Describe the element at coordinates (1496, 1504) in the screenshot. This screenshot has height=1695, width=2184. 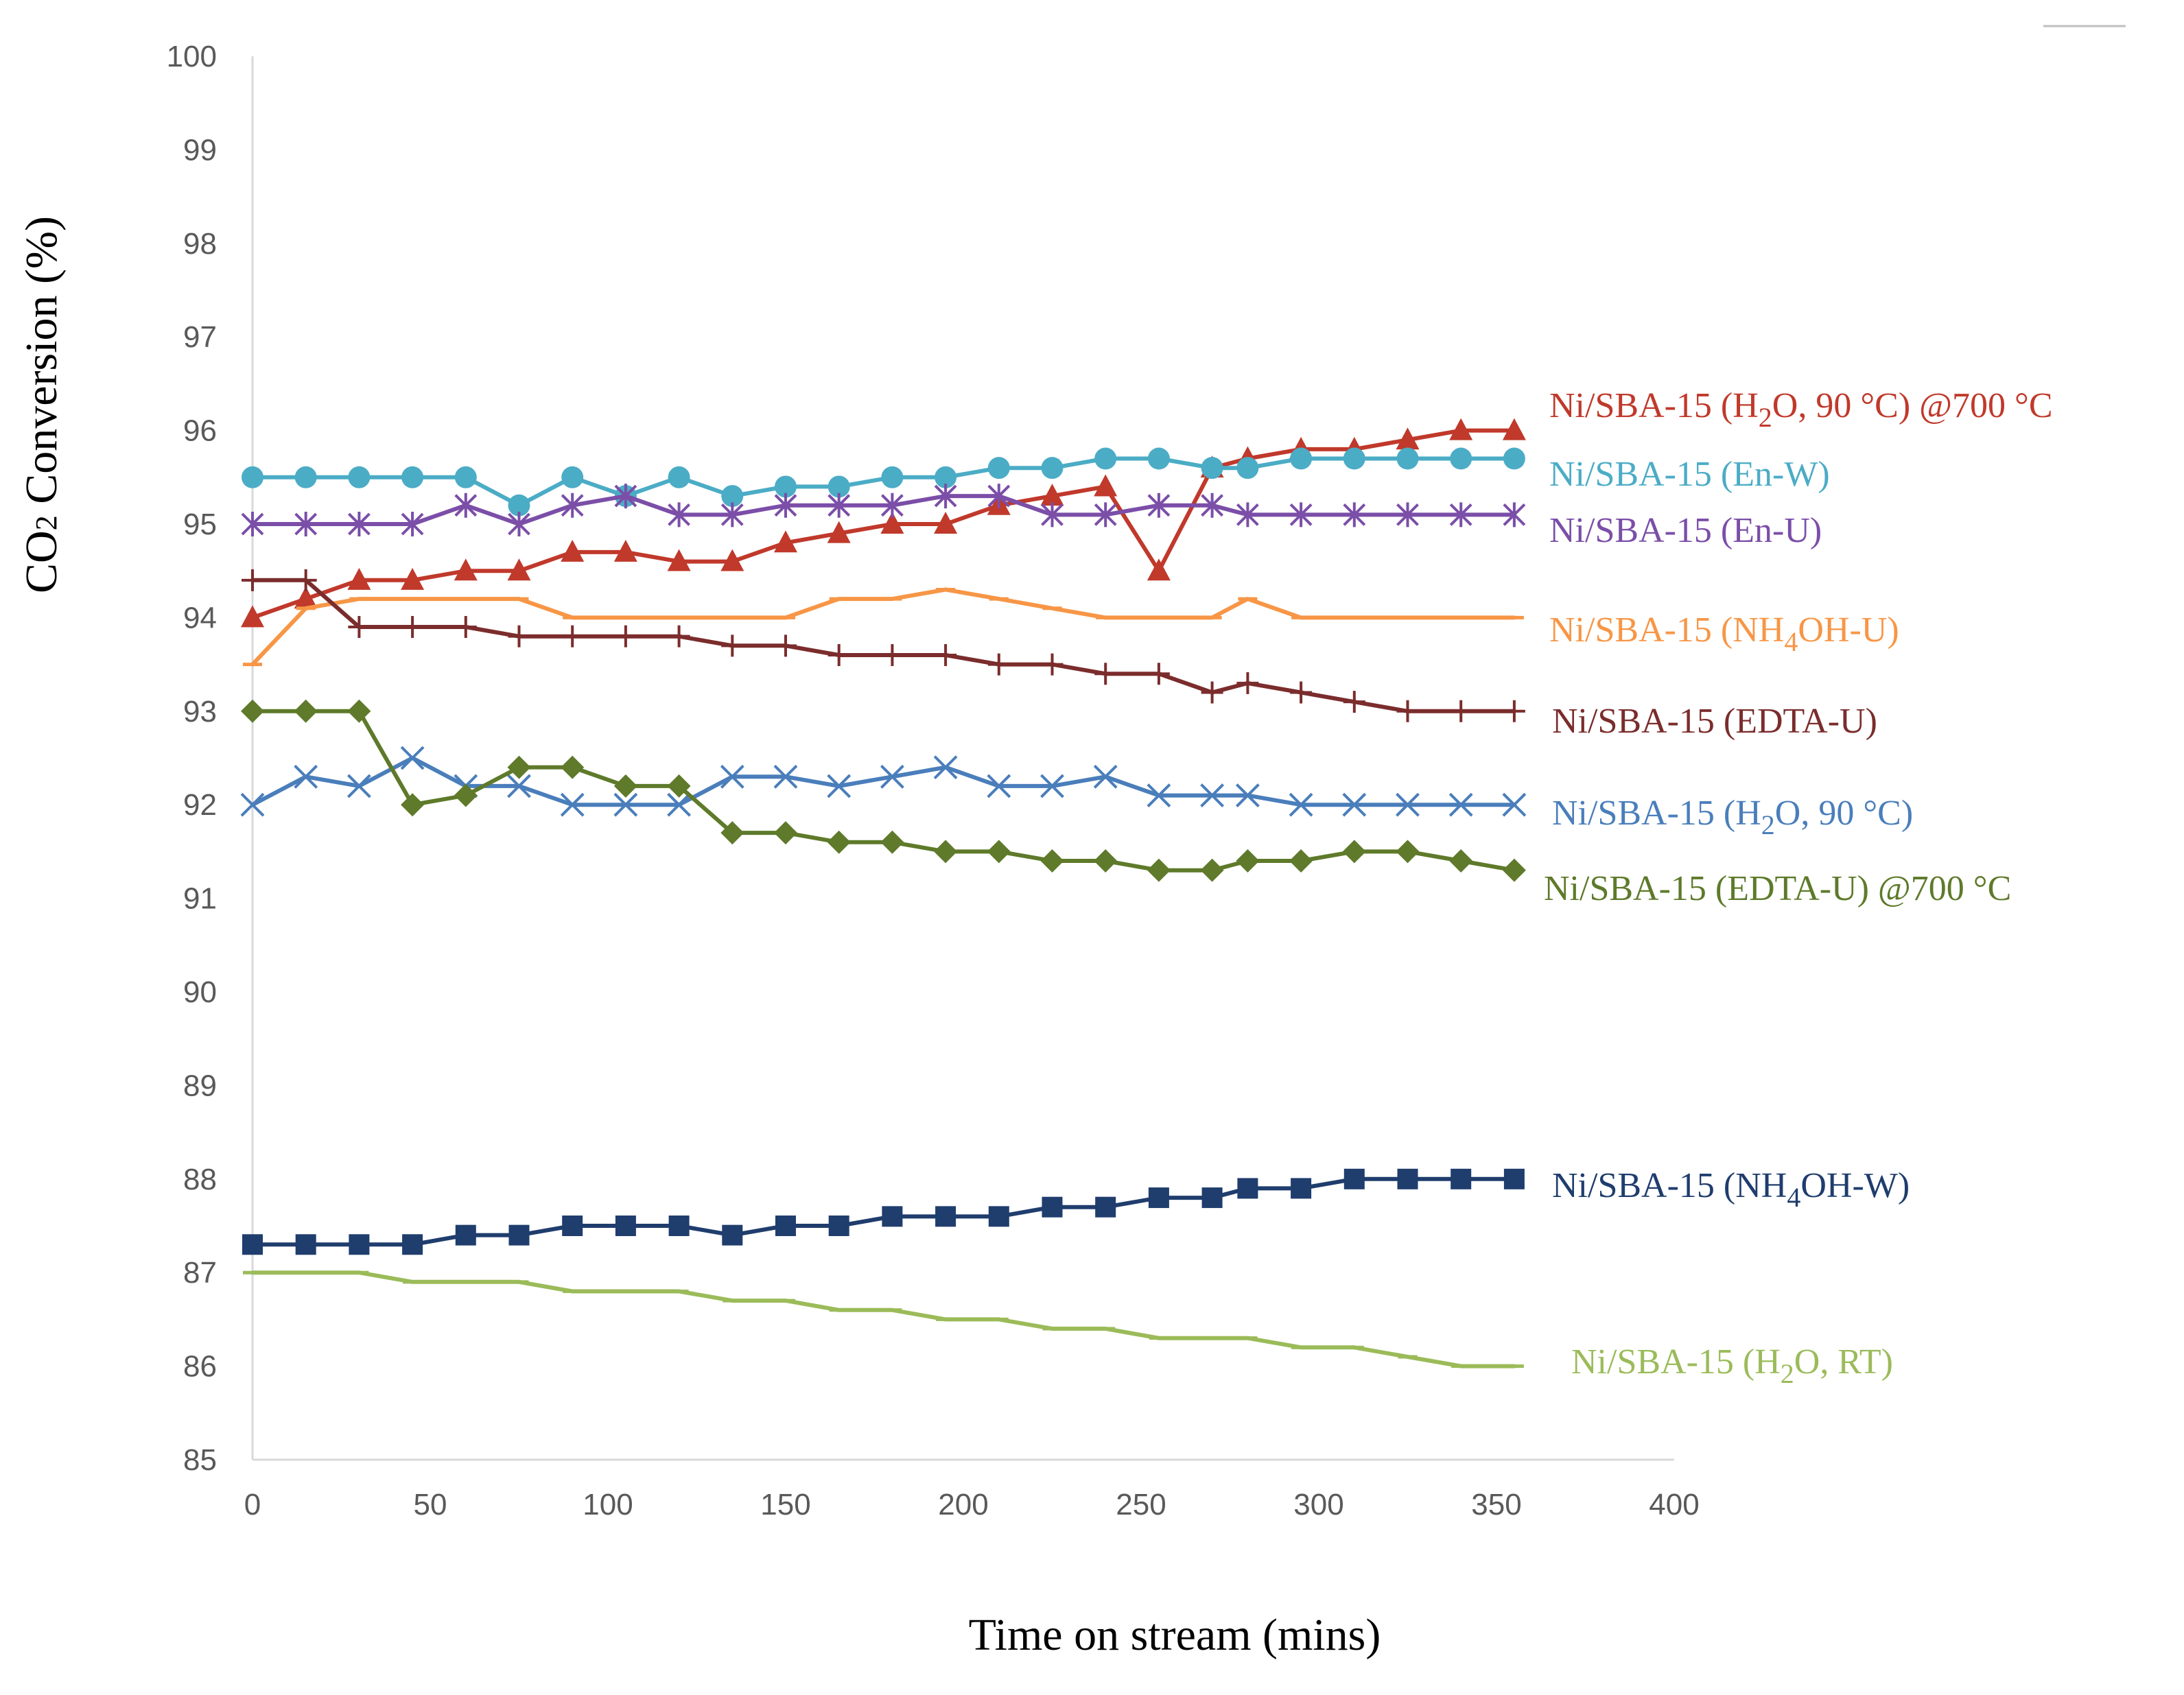
I see `x-tick-label: 350` at that location.